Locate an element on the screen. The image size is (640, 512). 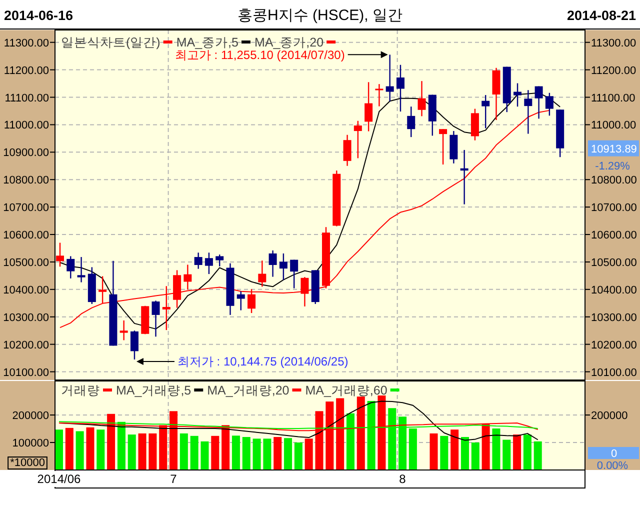
y-tick-label: 11100.00 is located at coordinates (26, 98).